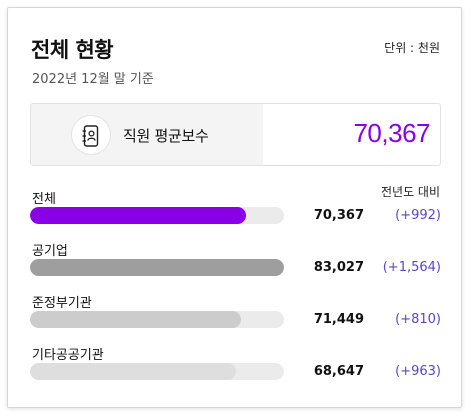 The width and height of the screenshot is (471, 418). What do you see at coordinates (418, 371) in the screenshot?
I see `row-delta: (+963)` at bounding box center [418, 371].